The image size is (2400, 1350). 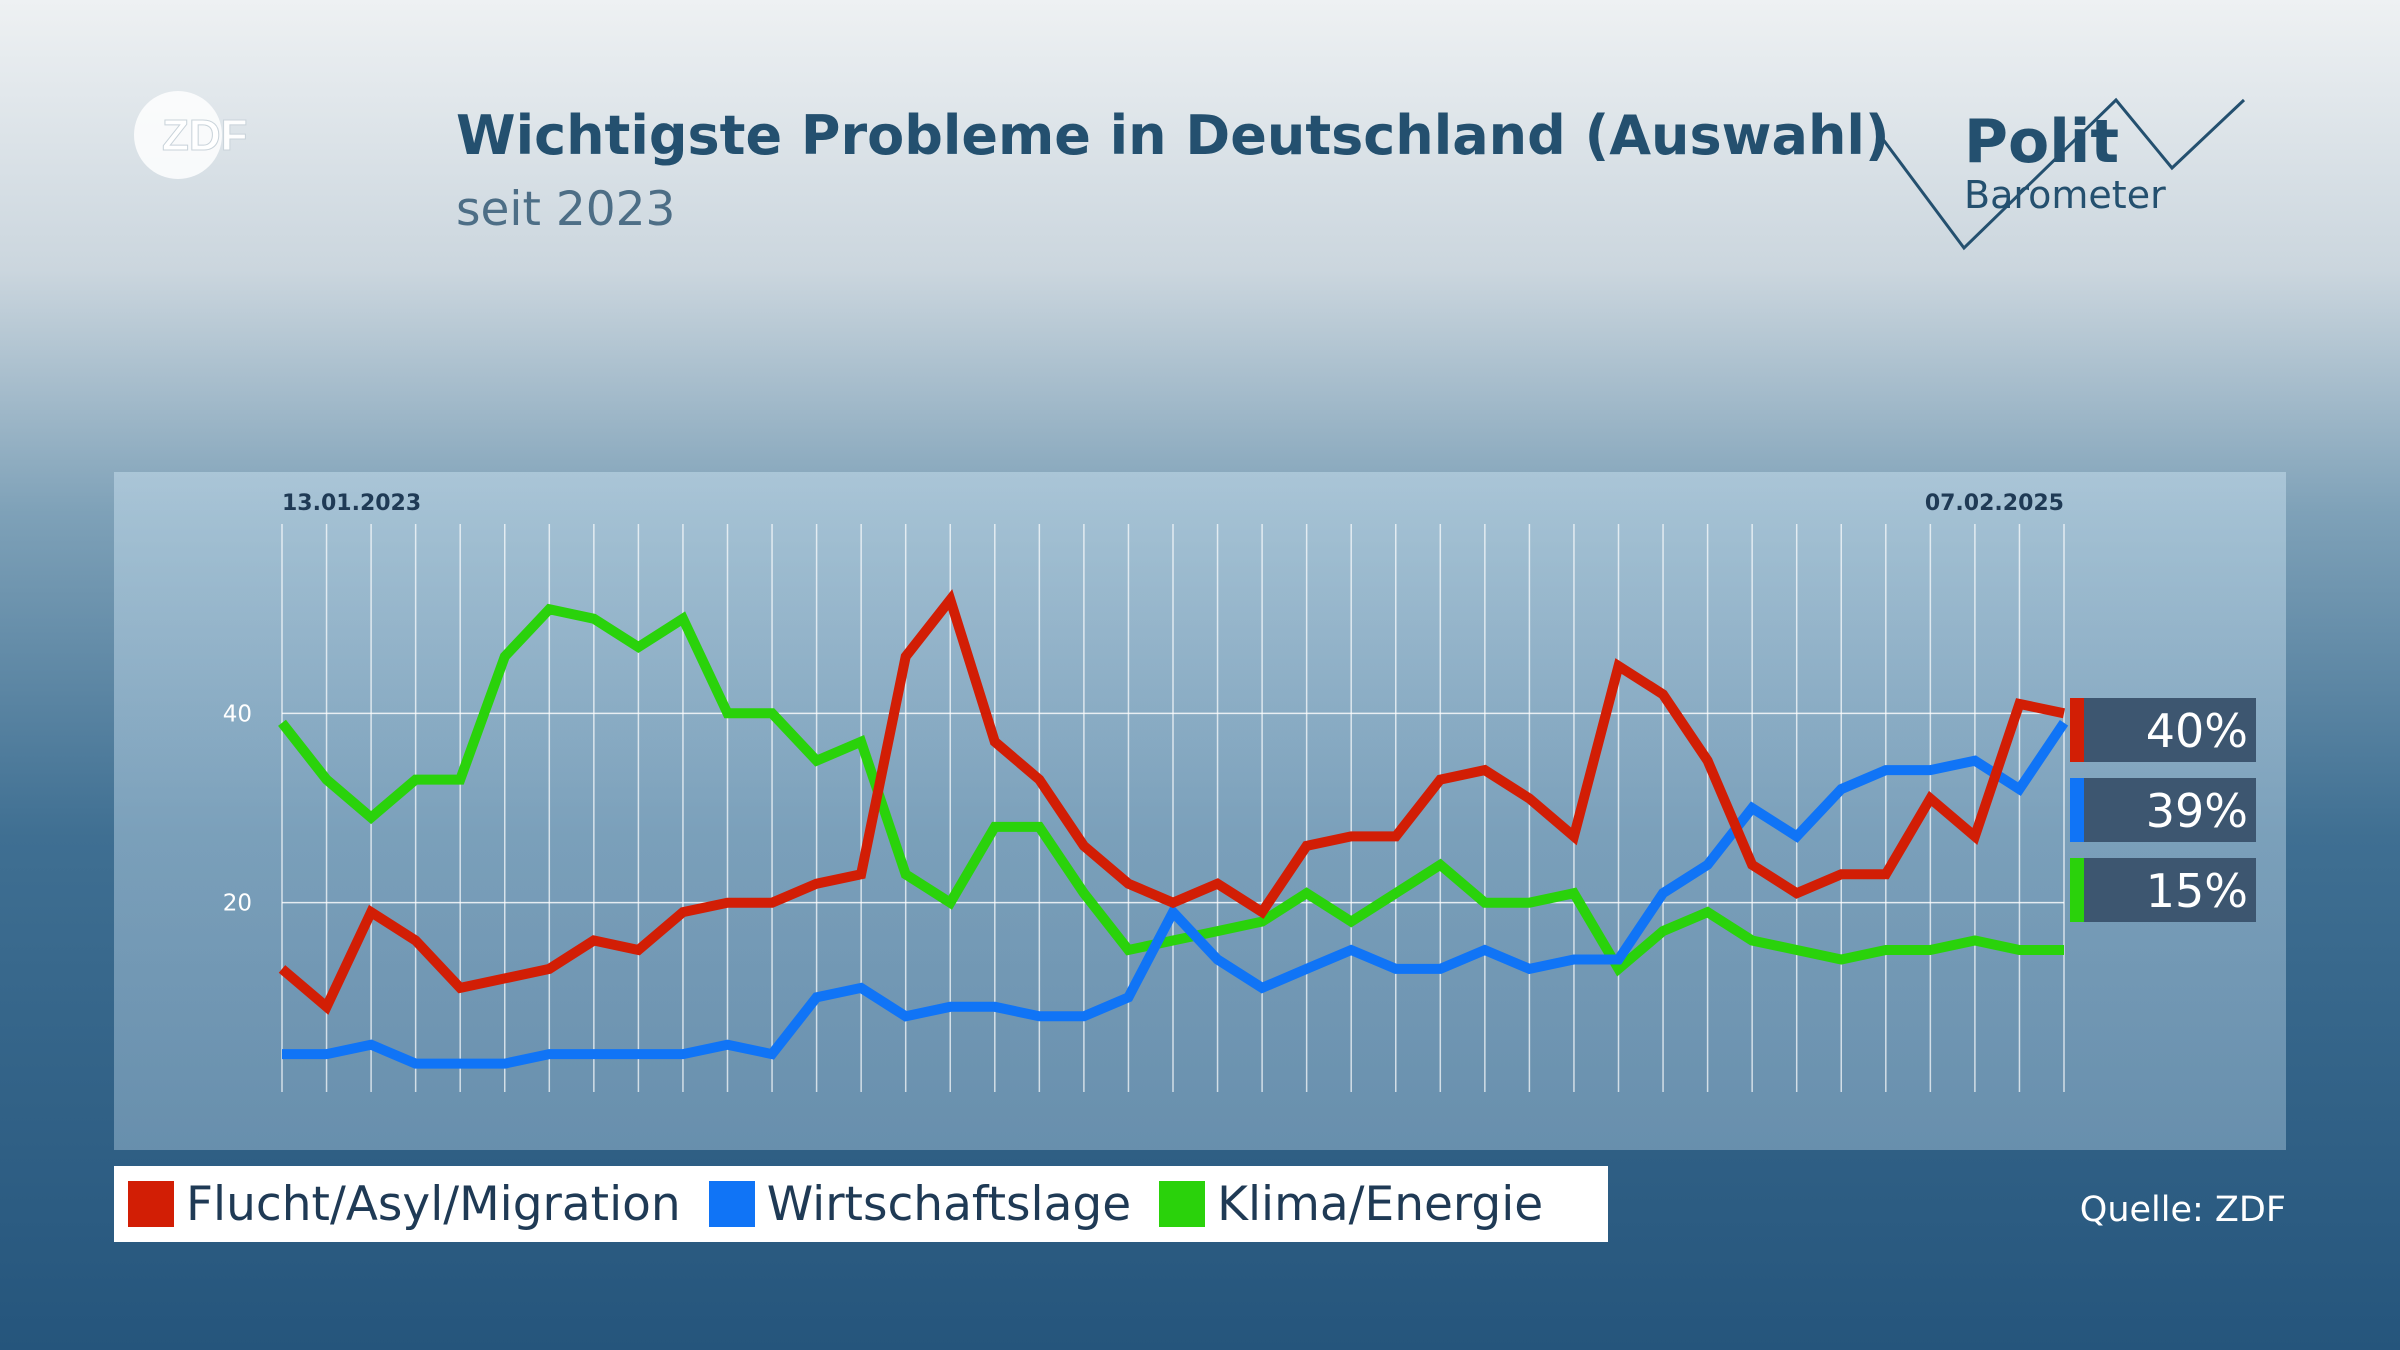 What do you see at coordinates (2077, 890) in the screenshot?
I see `end-label-marker-climate` at bounding box center [2077, 890].